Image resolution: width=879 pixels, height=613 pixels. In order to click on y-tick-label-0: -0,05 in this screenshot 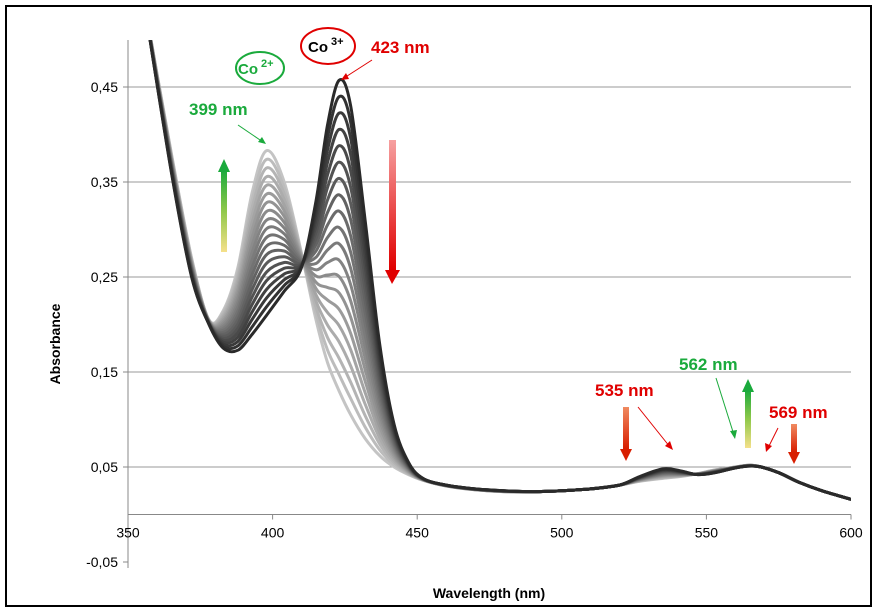, I will do `click(102, 562)`.